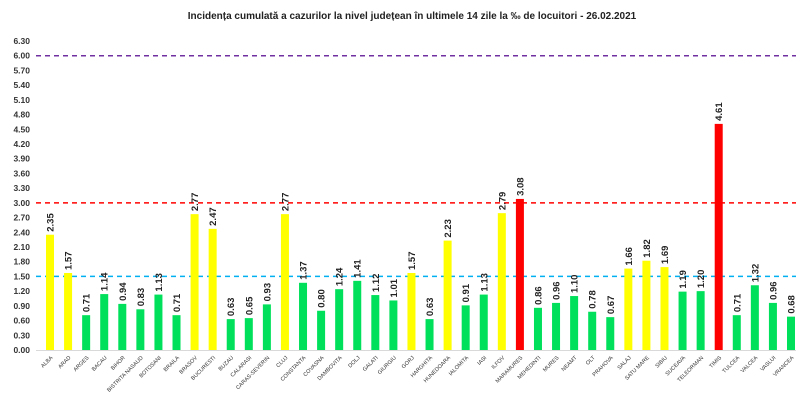 Image resolution: width=800 pixels, height=416 pixels. I want to click on data-label: 2.47, so click(213, 216).